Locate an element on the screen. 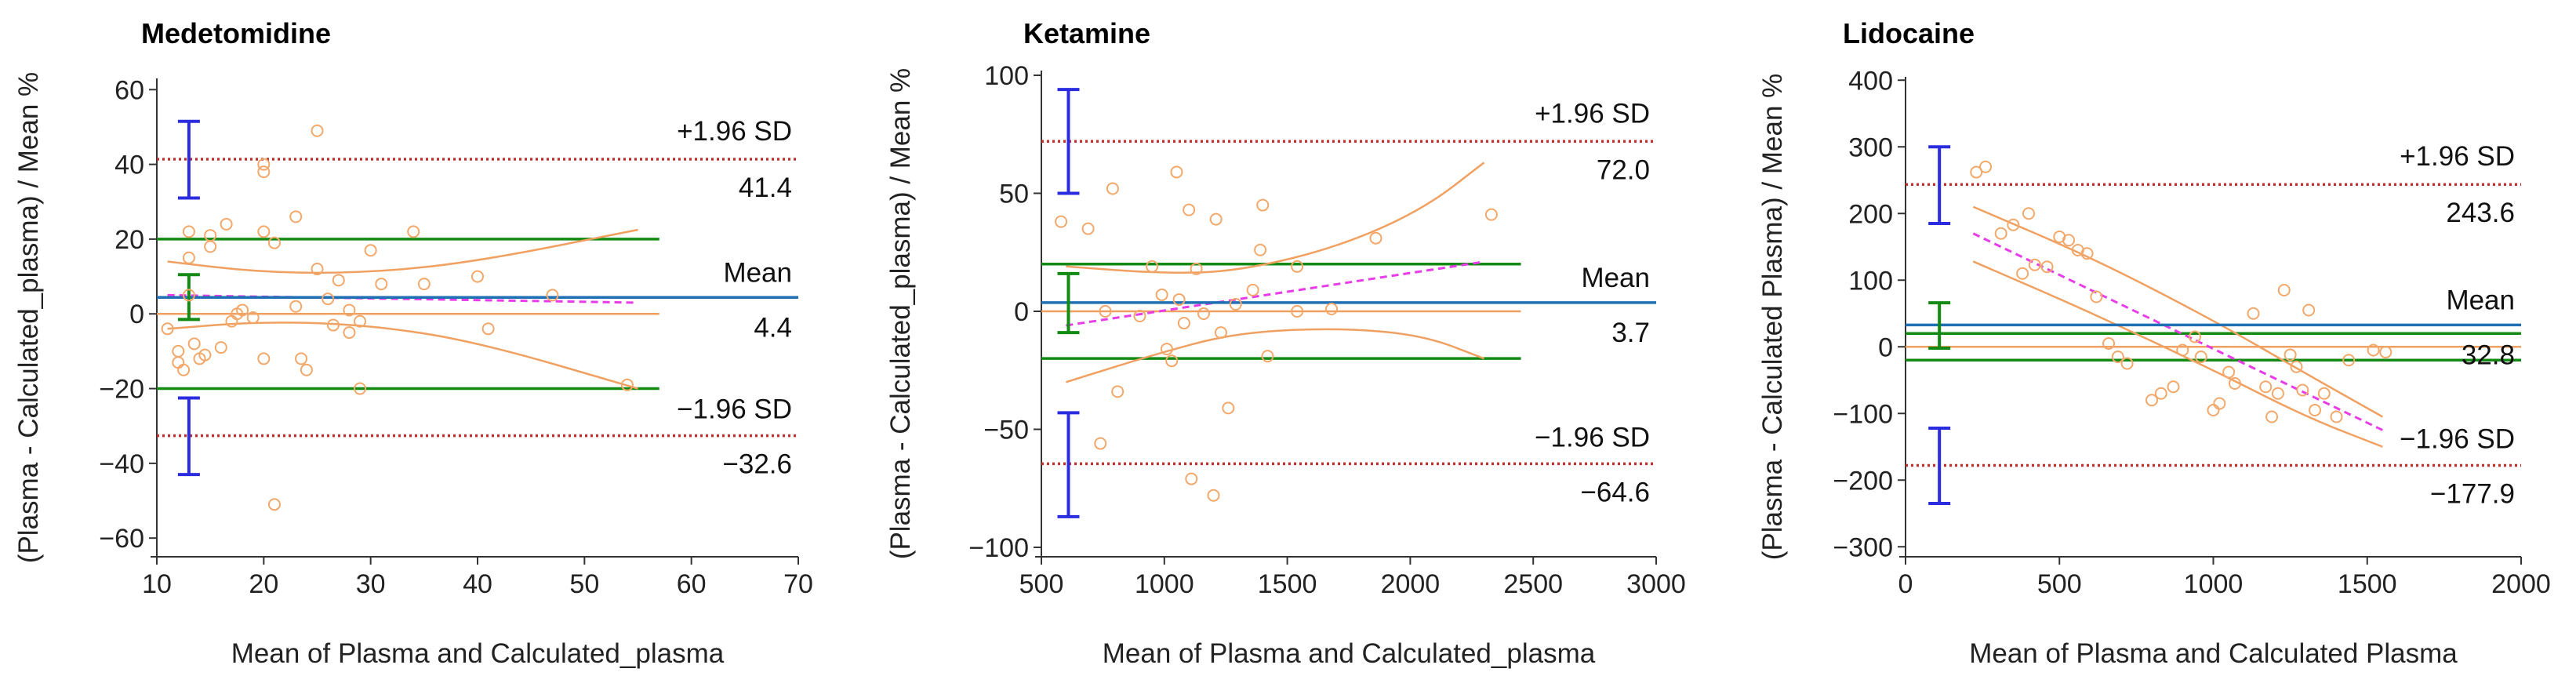  chart-2-ci-band-lower is located at coordinates (2177, 354).